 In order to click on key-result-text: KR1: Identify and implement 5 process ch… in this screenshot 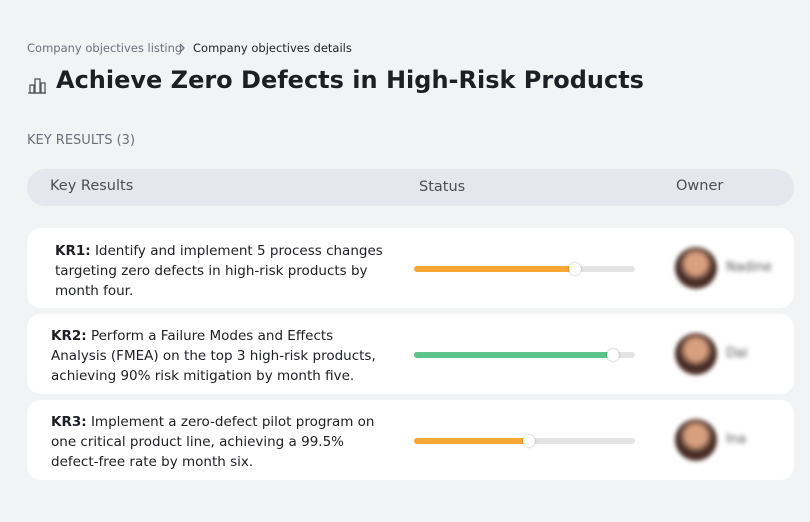, I will do `click(220, 271)`.